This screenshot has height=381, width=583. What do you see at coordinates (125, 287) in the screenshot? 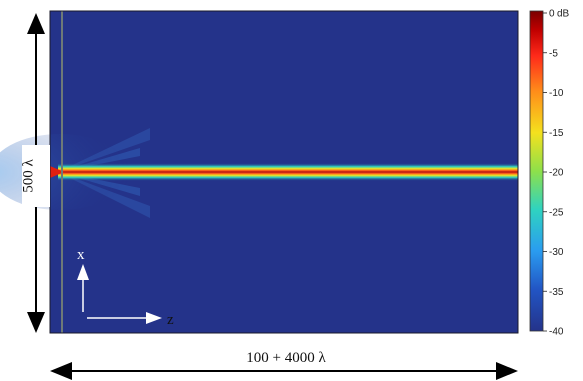
I see `axes-indicator: x z` at bounding box center [125, 287].